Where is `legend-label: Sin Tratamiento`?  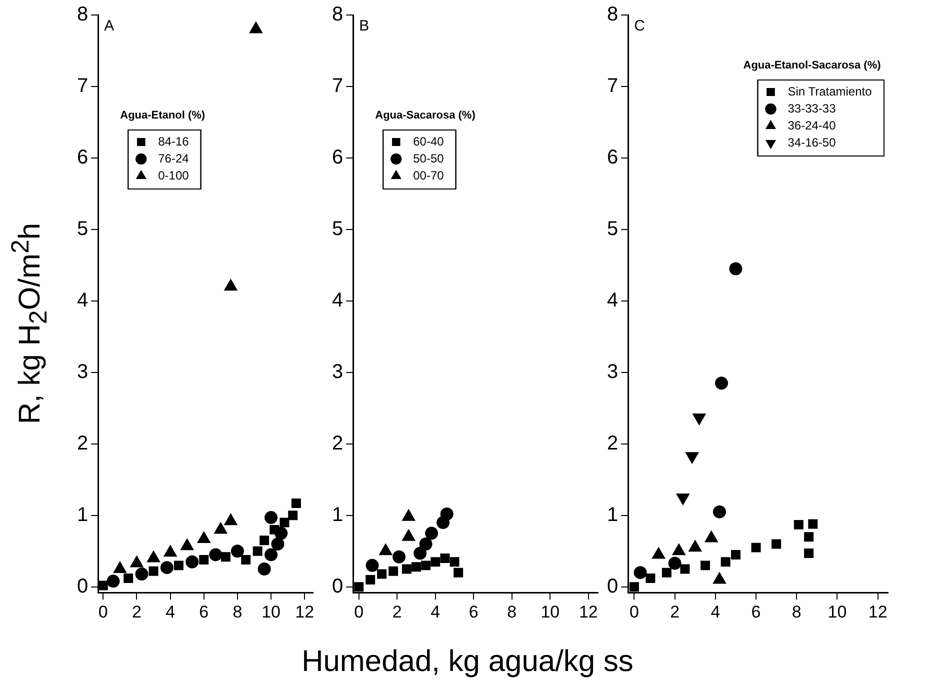 legend-label: Sin Tratamiento is located at coordinates (830, 91).